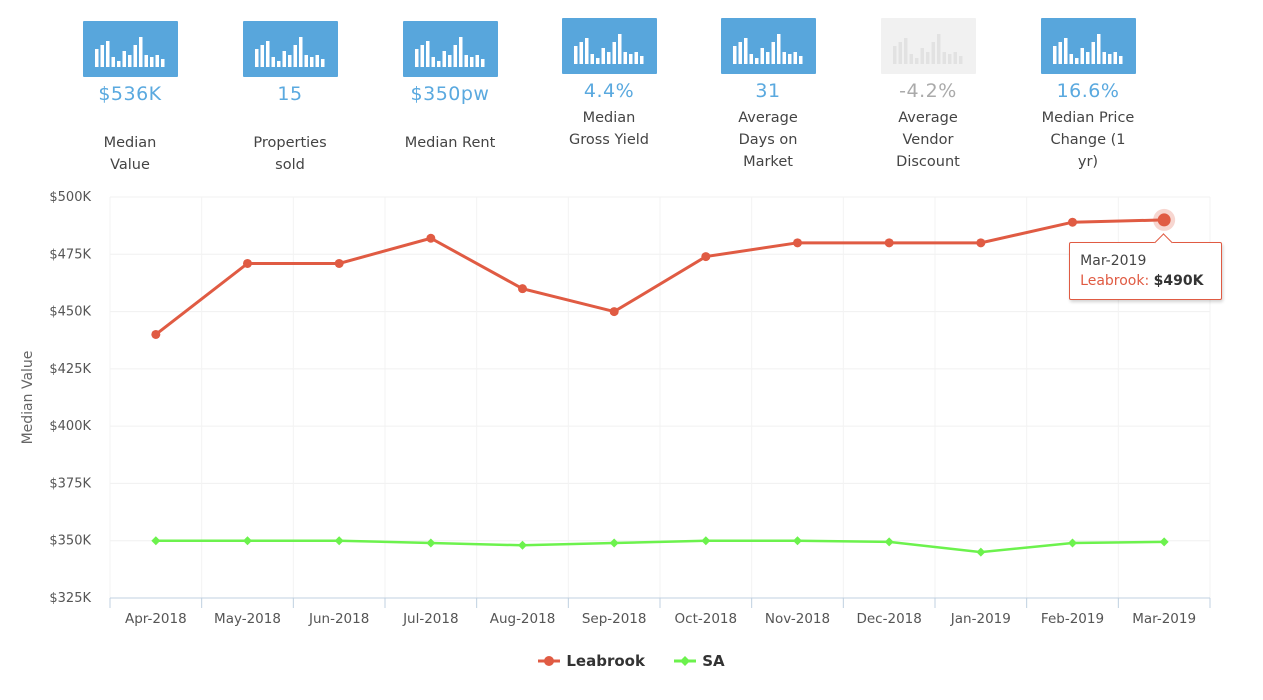 The width and height of the screenshot is (1263, 700). I want to click on stat-label: Median Value, so click(130, 154).